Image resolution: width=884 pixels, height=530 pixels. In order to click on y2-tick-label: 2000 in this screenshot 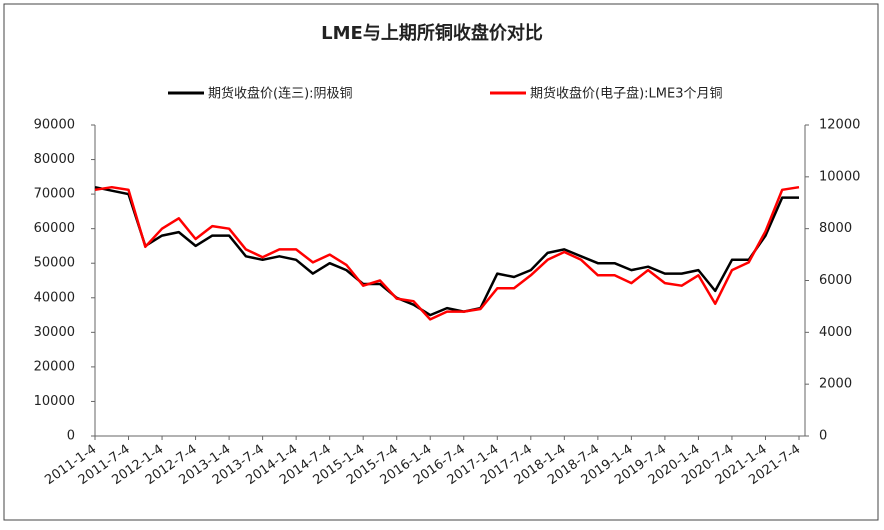, I will do `click(835, 384)`.